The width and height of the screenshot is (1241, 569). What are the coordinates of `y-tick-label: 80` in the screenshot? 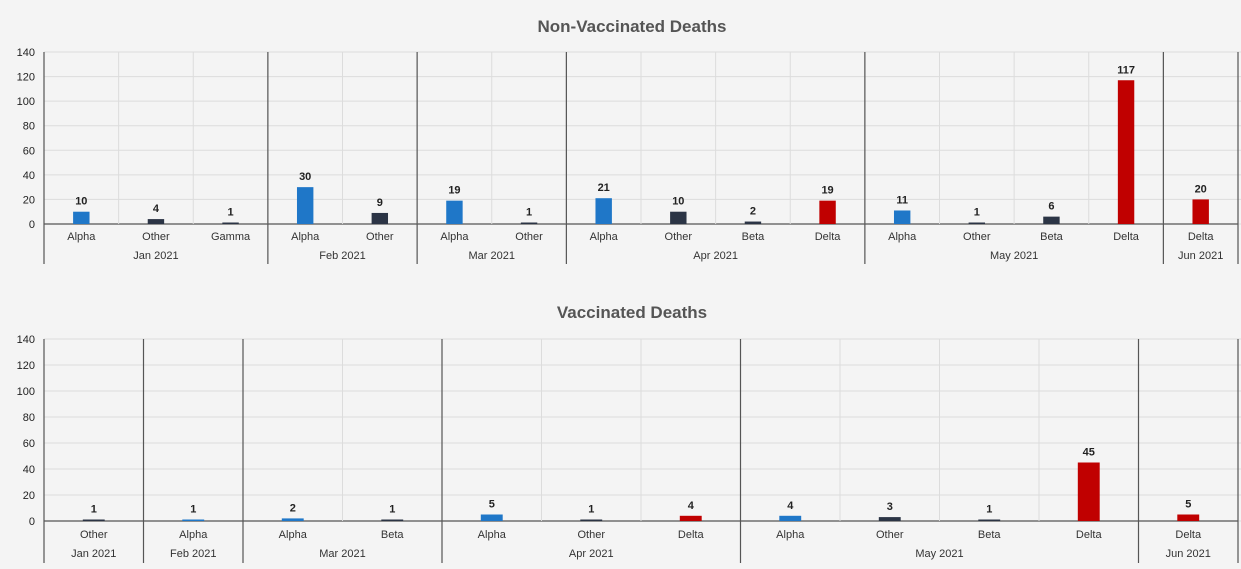 It's located at (29, 418).